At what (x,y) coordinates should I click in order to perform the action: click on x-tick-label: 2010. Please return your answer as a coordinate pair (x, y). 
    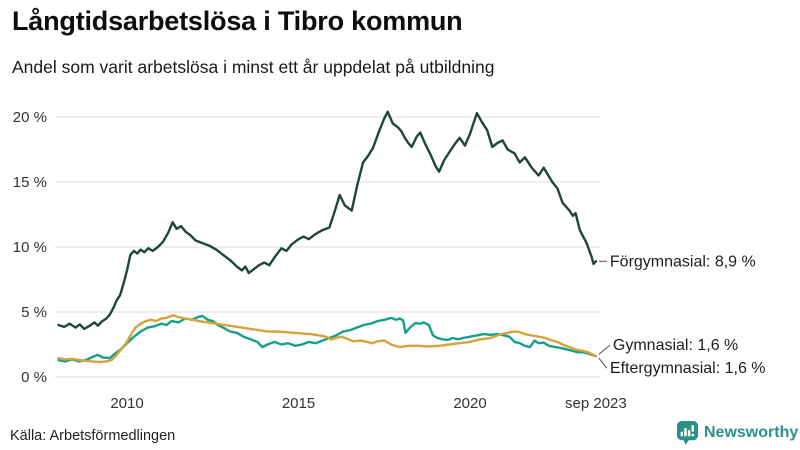
    Looking at the image, I should click on (126, 403).